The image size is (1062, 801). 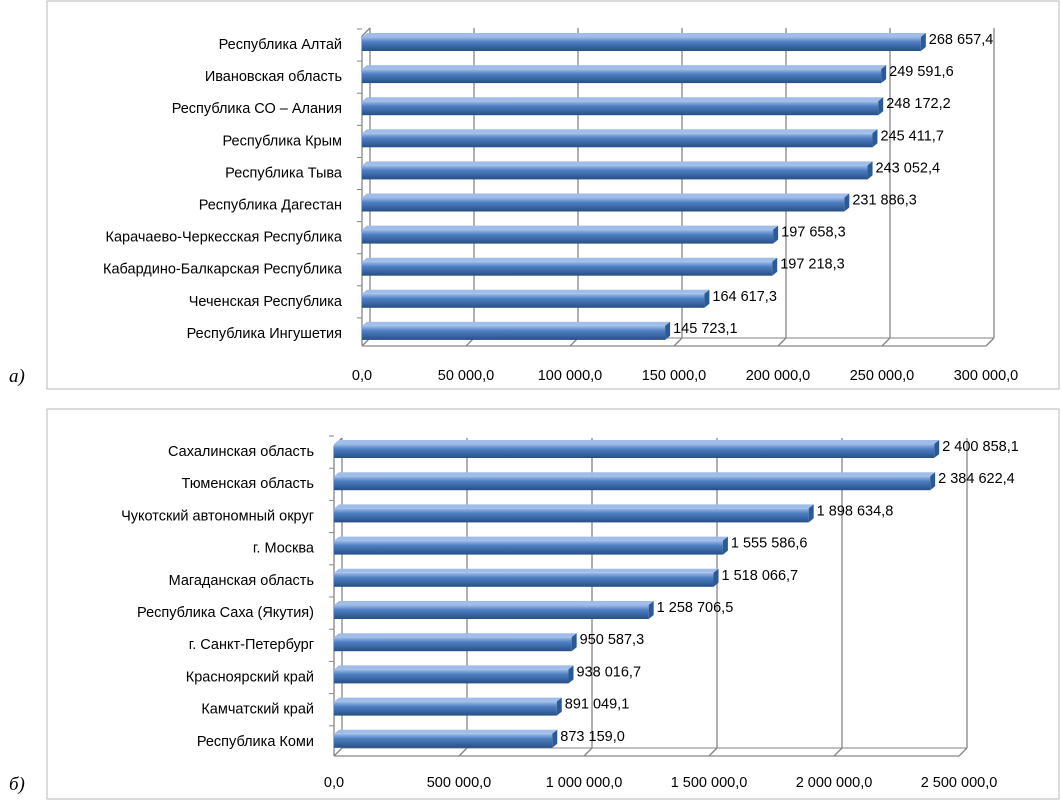 I want to click on x-tick-label: 50 000,0, so click(x=466, y=376).